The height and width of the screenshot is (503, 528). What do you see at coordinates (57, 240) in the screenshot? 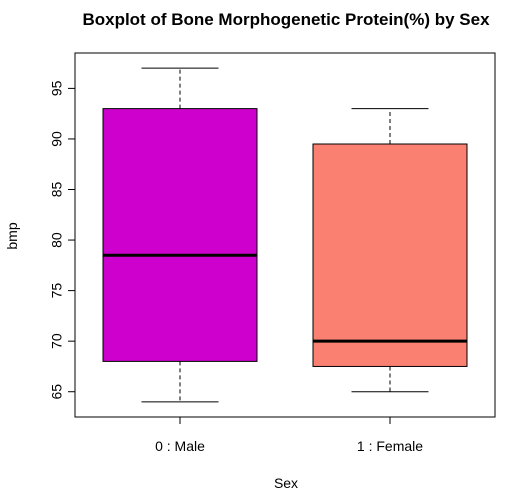
I see `y-tick-label-80: 80` at bounding box center [57, 240].